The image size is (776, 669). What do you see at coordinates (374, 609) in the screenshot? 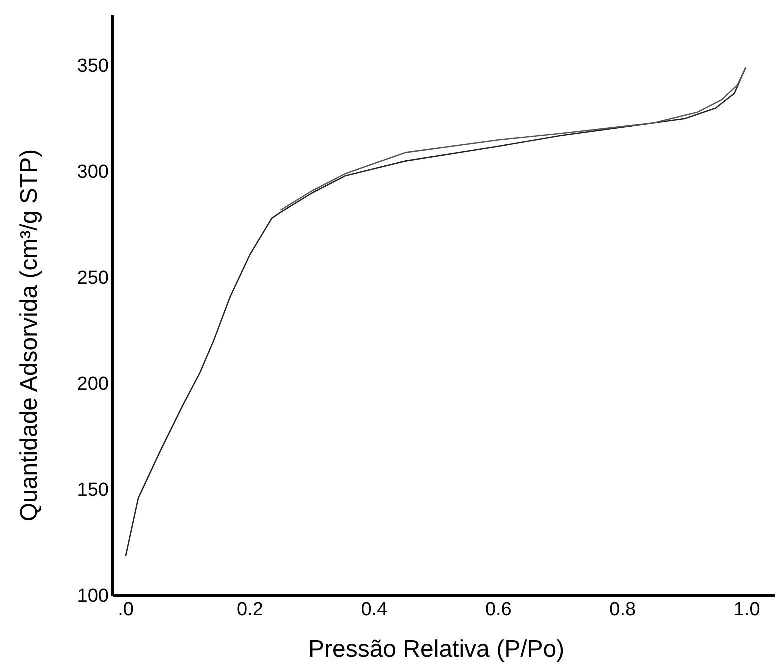
I see `x-tick-label: 0.4` at bounding box center [374, 609].